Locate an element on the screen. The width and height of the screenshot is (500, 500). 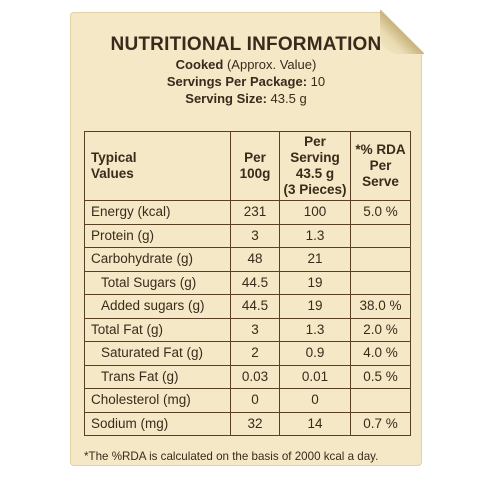
header-text: Per is located at coordinates (255, 157).